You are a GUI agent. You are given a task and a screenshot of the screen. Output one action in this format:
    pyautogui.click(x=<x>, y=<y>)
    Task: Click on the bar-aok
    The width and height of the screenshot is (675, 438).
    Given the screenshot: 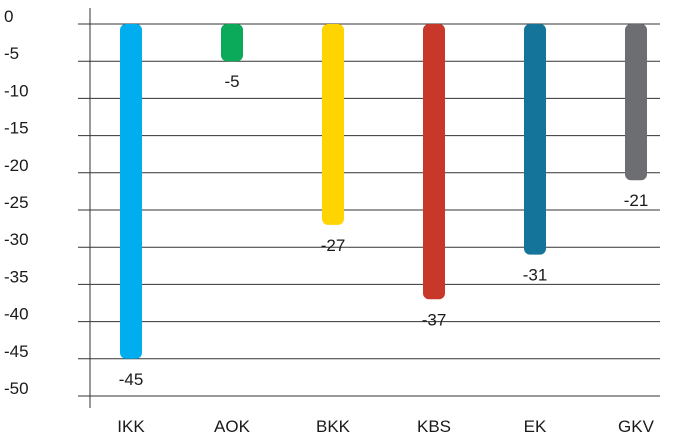 What is the action you would take?
    pyautogui.click(x=232, y=43)
    